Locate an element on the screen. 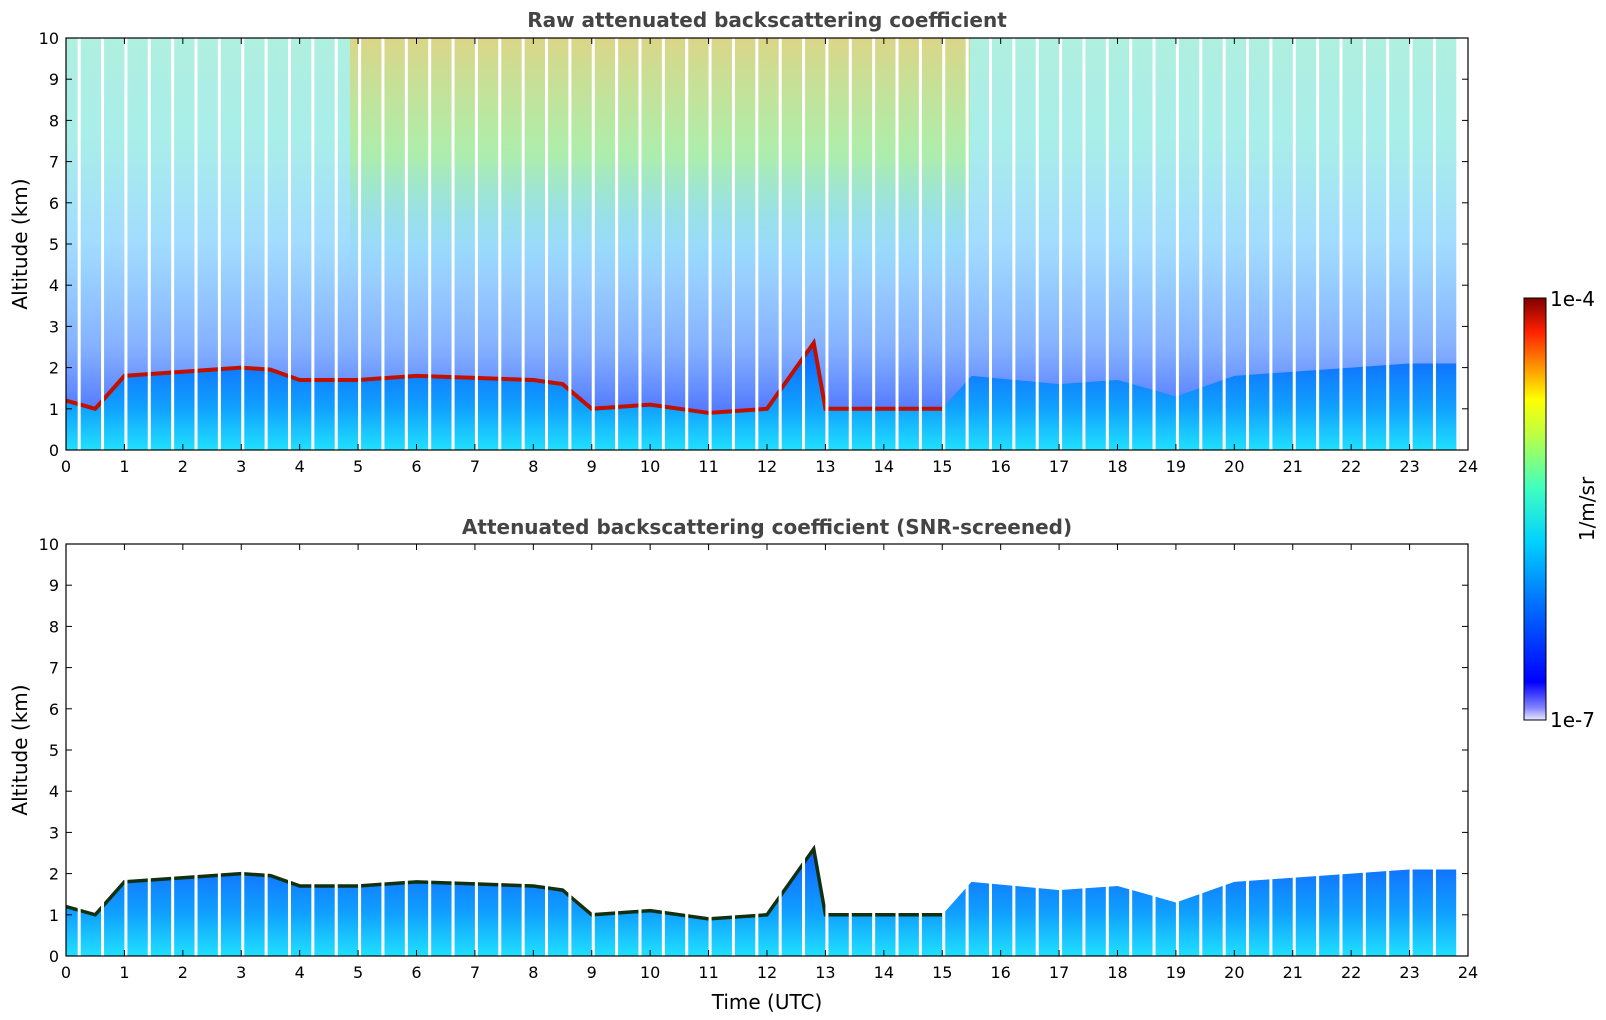 This screenshot has width=1606, height=1020. x-tick-label: 13 is located at coordinates (825, 466).